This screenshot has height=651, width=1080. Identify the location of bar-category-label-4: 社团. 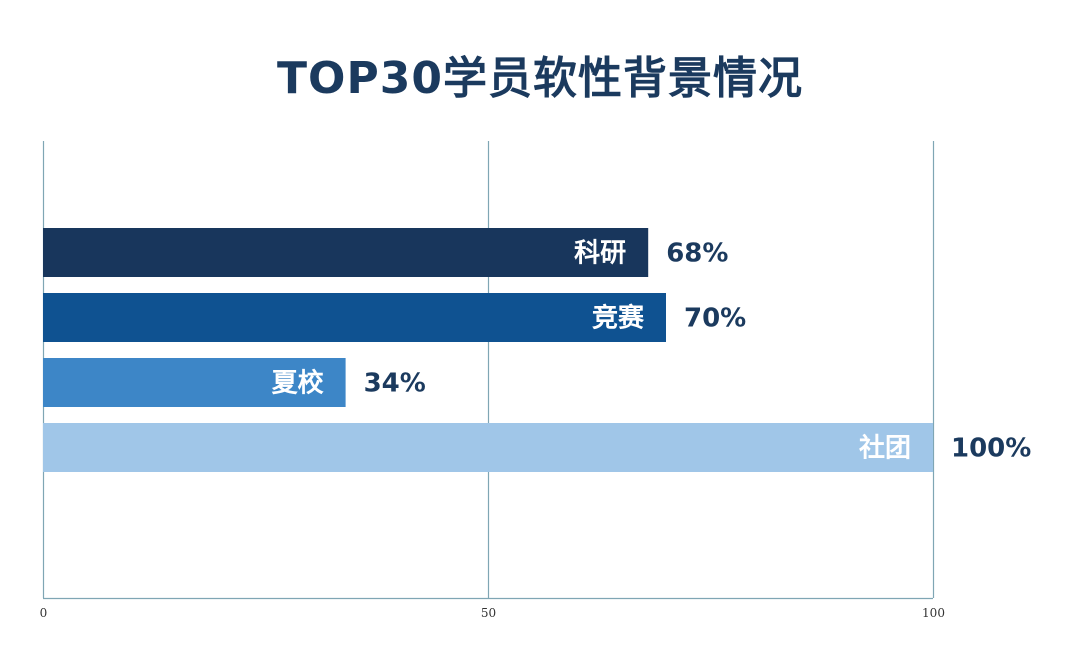
(885, 448).